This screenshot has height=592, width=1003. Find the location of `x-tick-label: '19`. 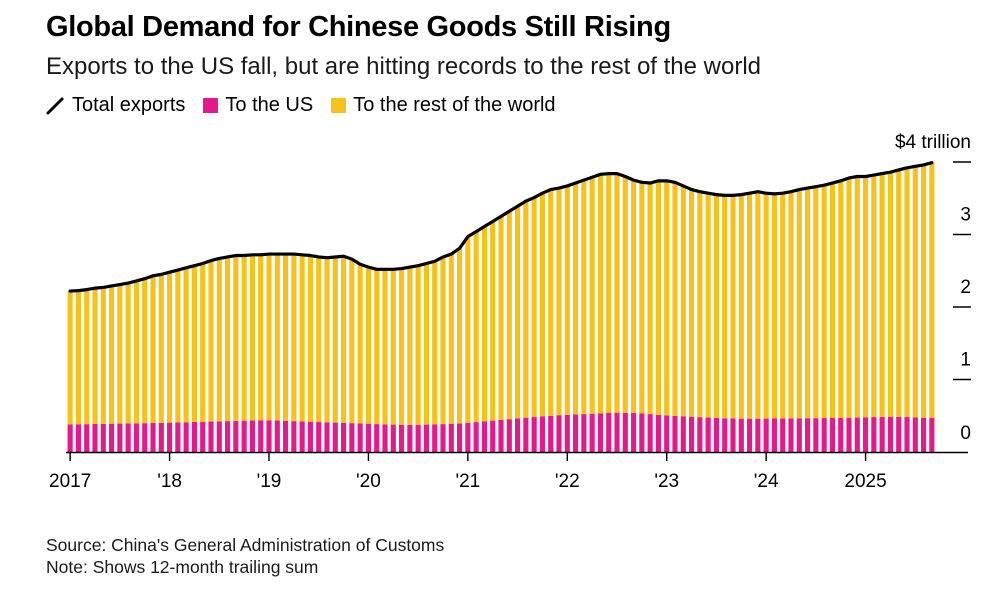

x-tick-label: '19 is located at coordinates (269, 481).